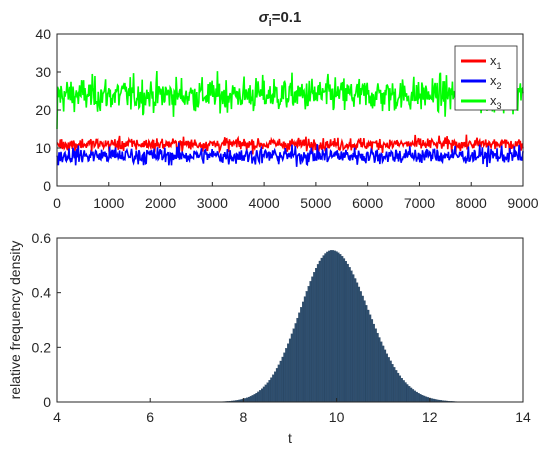 The image size is (550, 452). What do you see at coordinates (290, 438) in the screenshot?
I see `x-axis-label: t` at bounding box center [290, 438].